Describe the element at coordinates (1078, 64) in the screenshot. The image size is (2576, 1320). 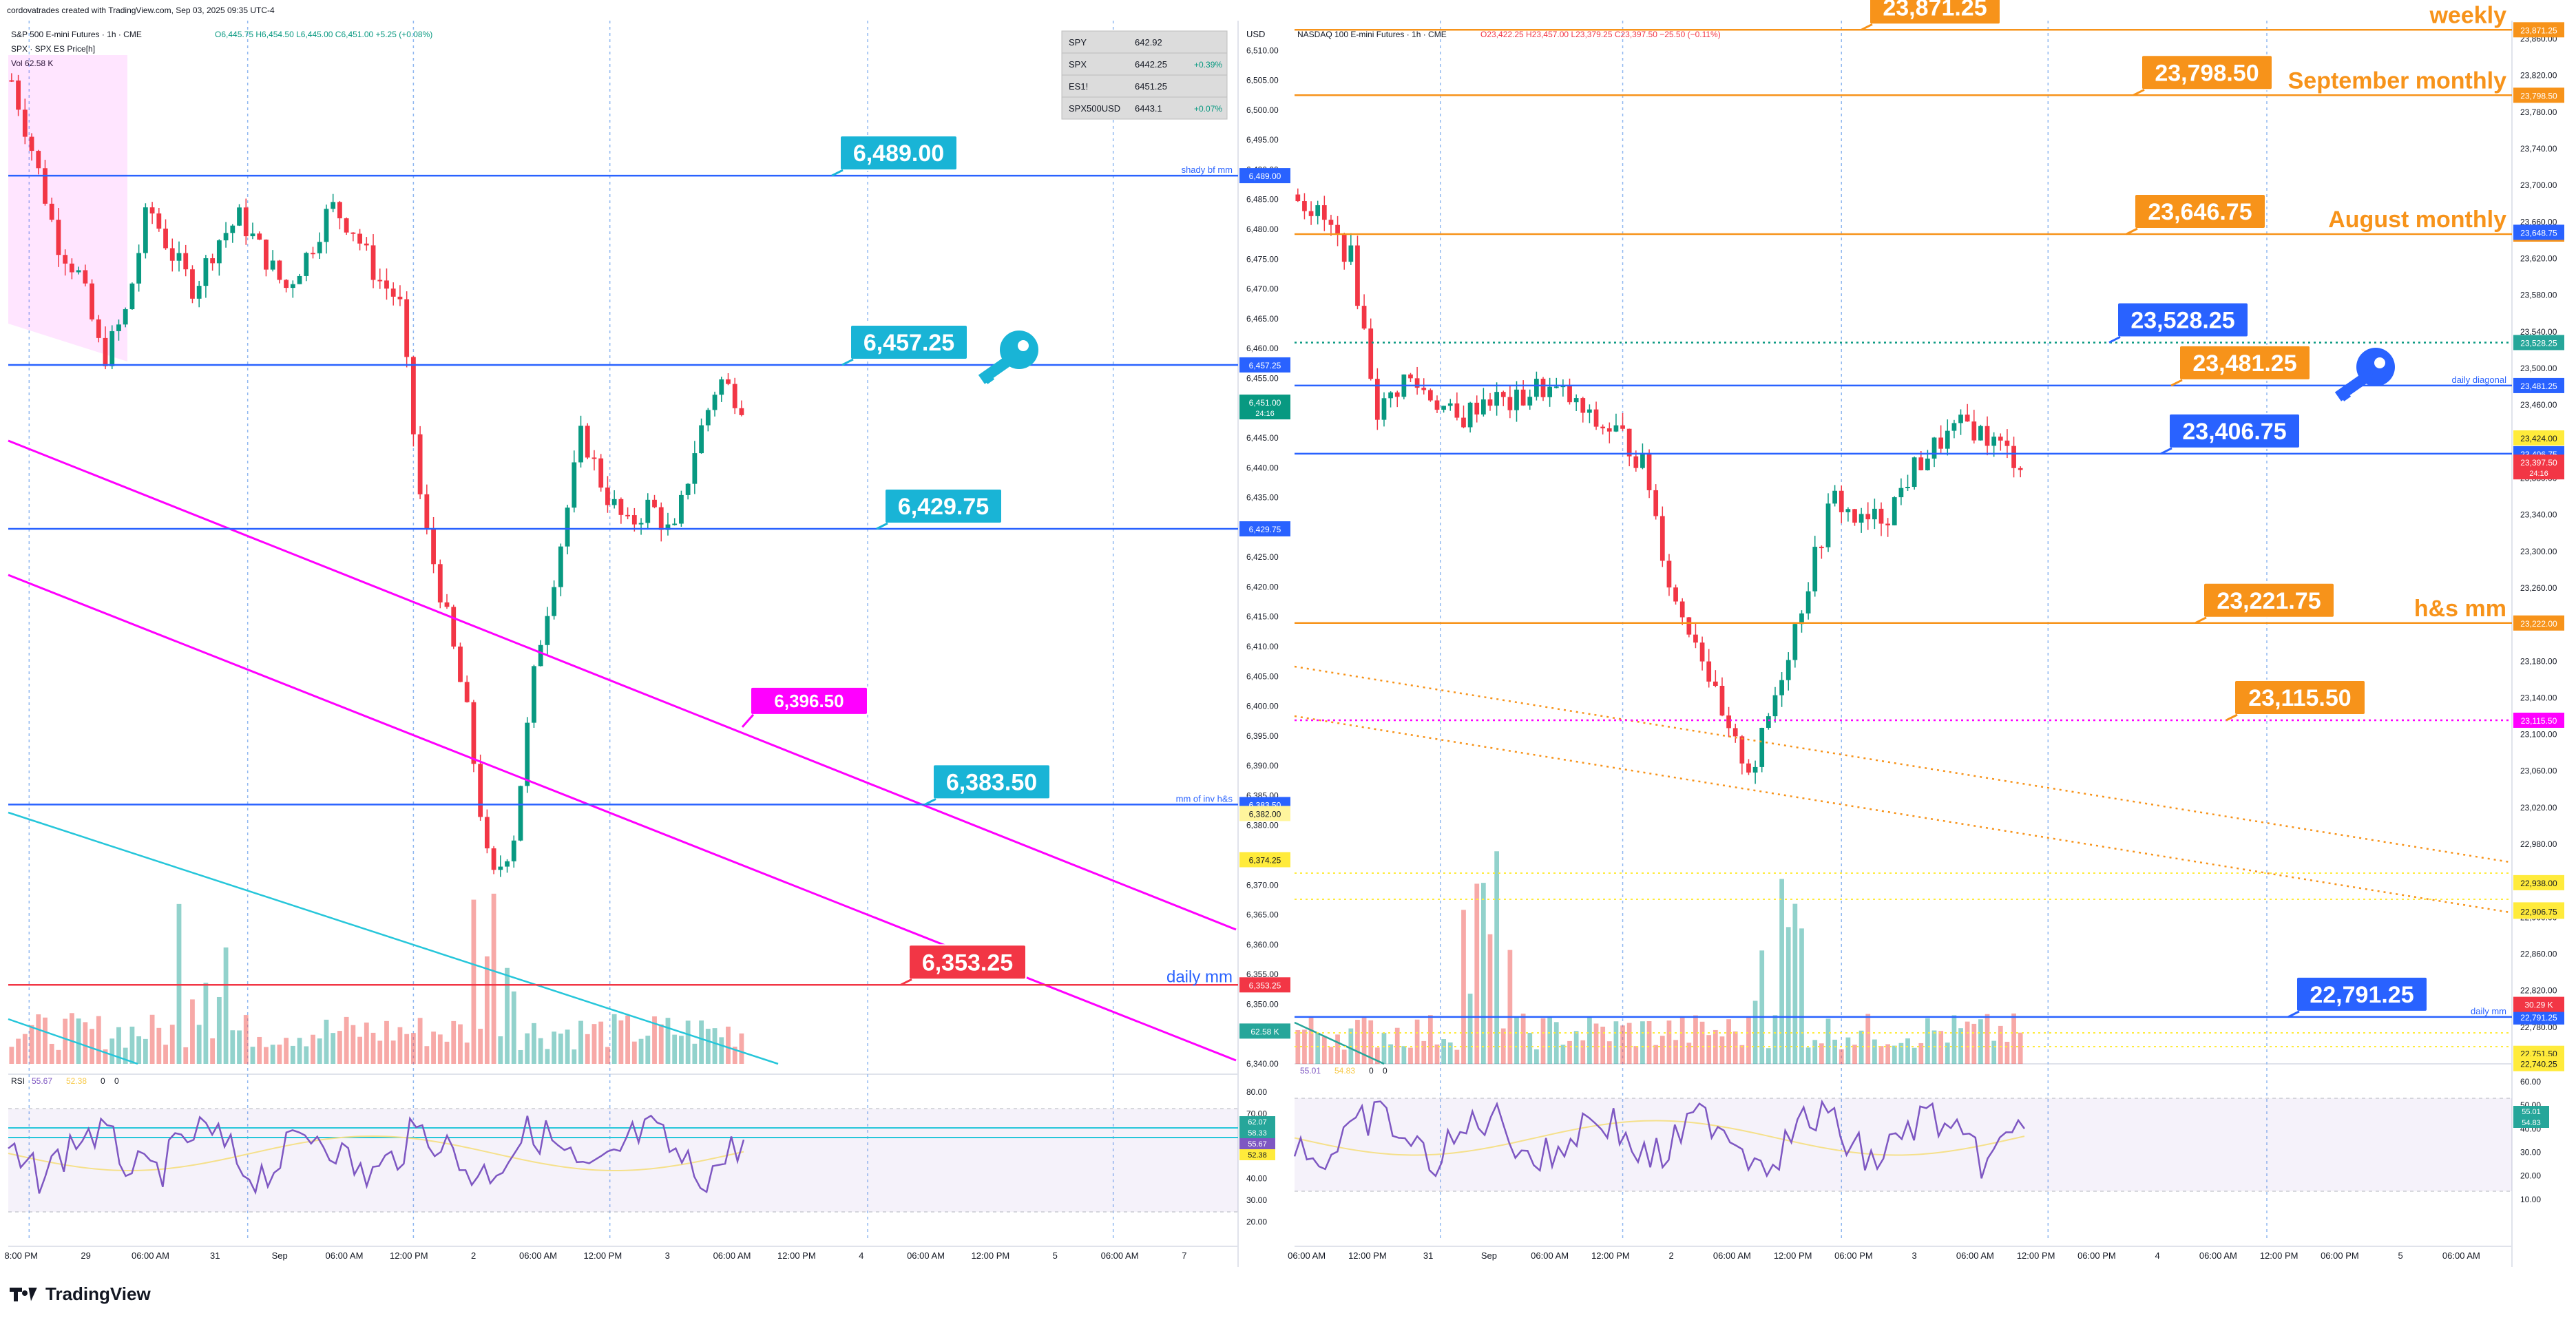
I see `watchlist-symbol: SPX` at that location.